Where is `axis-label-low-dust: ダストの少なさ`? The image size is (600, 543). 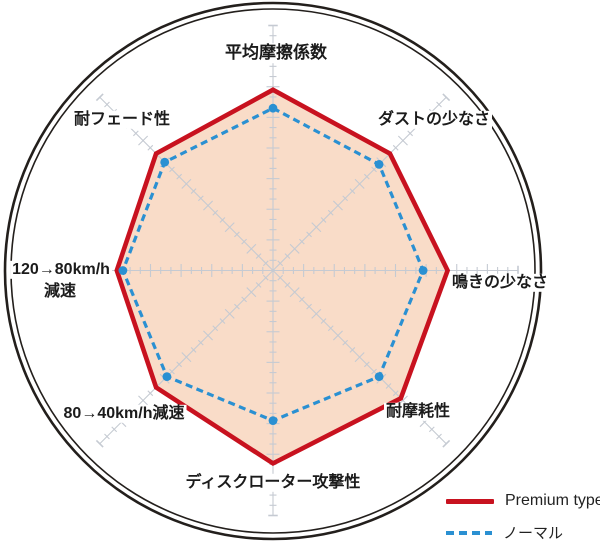 axis-label-low-dust: ダストの少なさ is located at coordinates (434, 120).